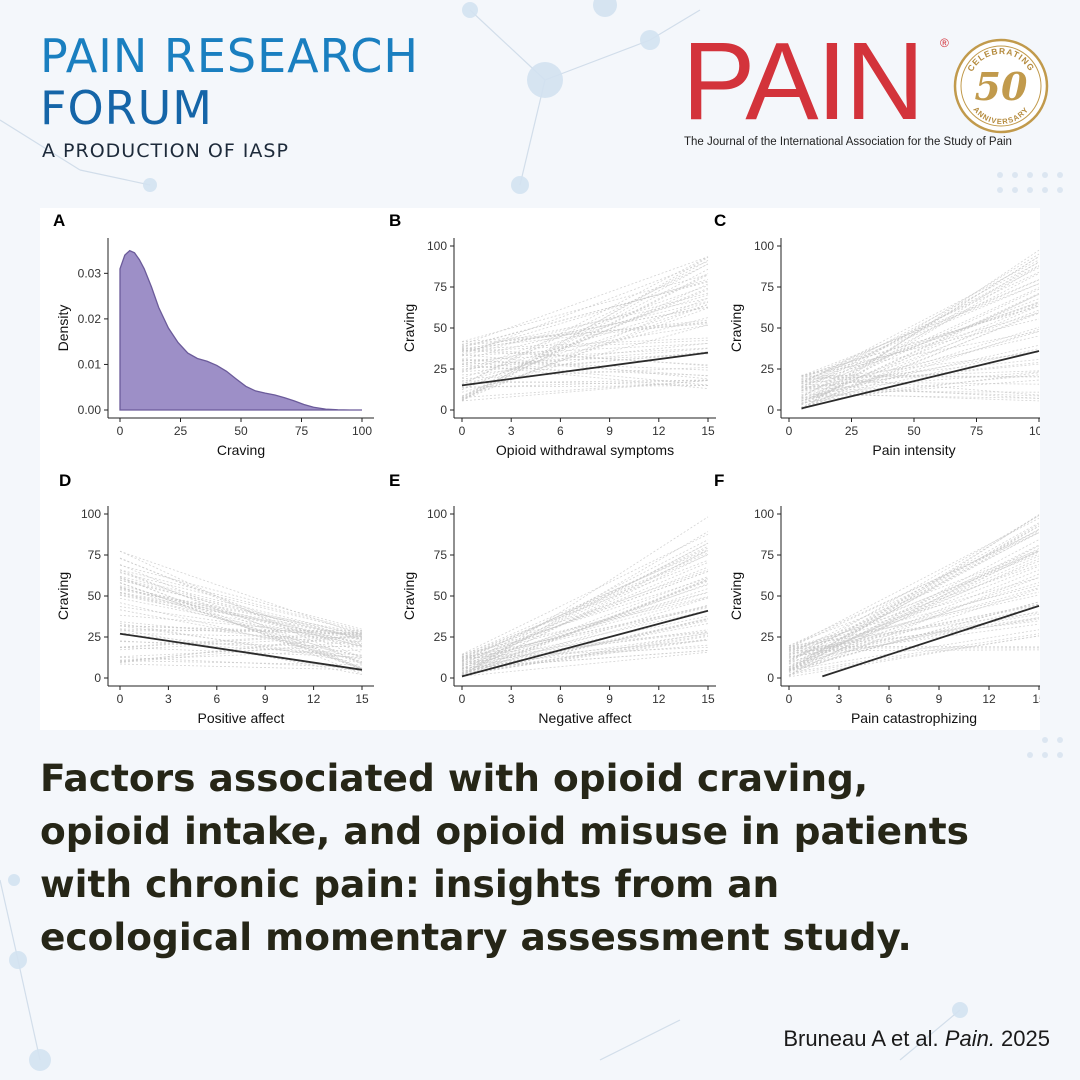 This screenshot has width=1080, height=1080. Describe the element at coordinates (768, 555) in the screenshot. I see `y-tick-label: 75` at that location.